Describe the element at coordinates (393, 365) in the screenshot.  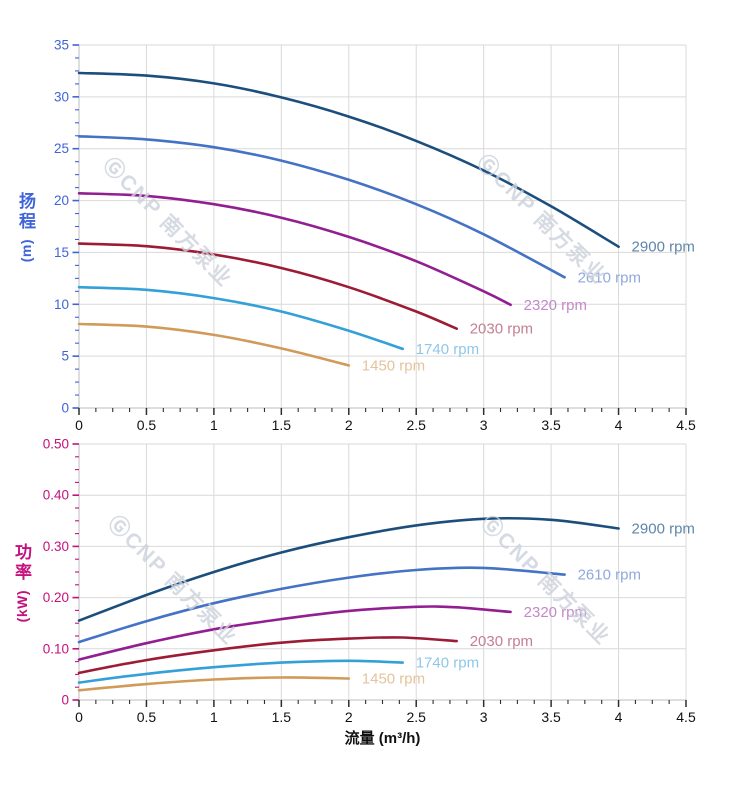
I see `head-curve-label-1450rpm: 1450 rpm` at that location.